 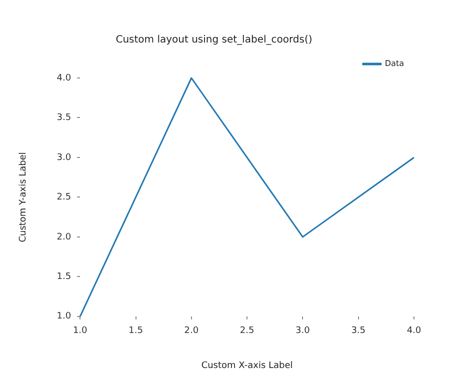 What do you see at coordinates (64, 118) in the screenshot?
I see `y-tick-label: 3.5` at bounding box center [64, 118].